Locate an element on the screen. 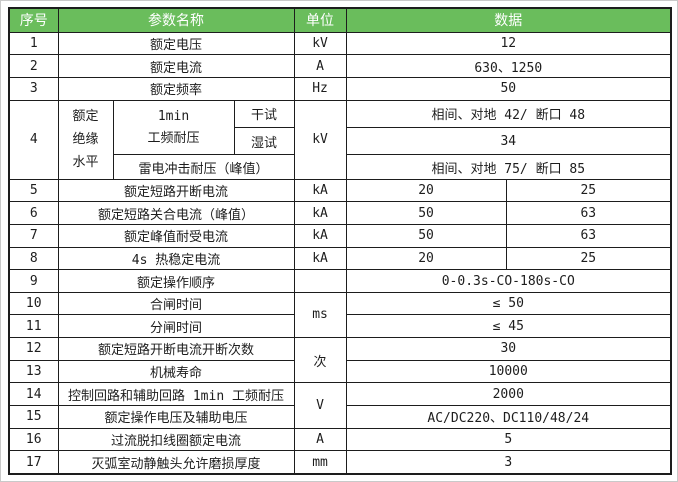  table-row: 7 额定峰值耐受电流 kA 50 63 is located at coordinates (340, 236).